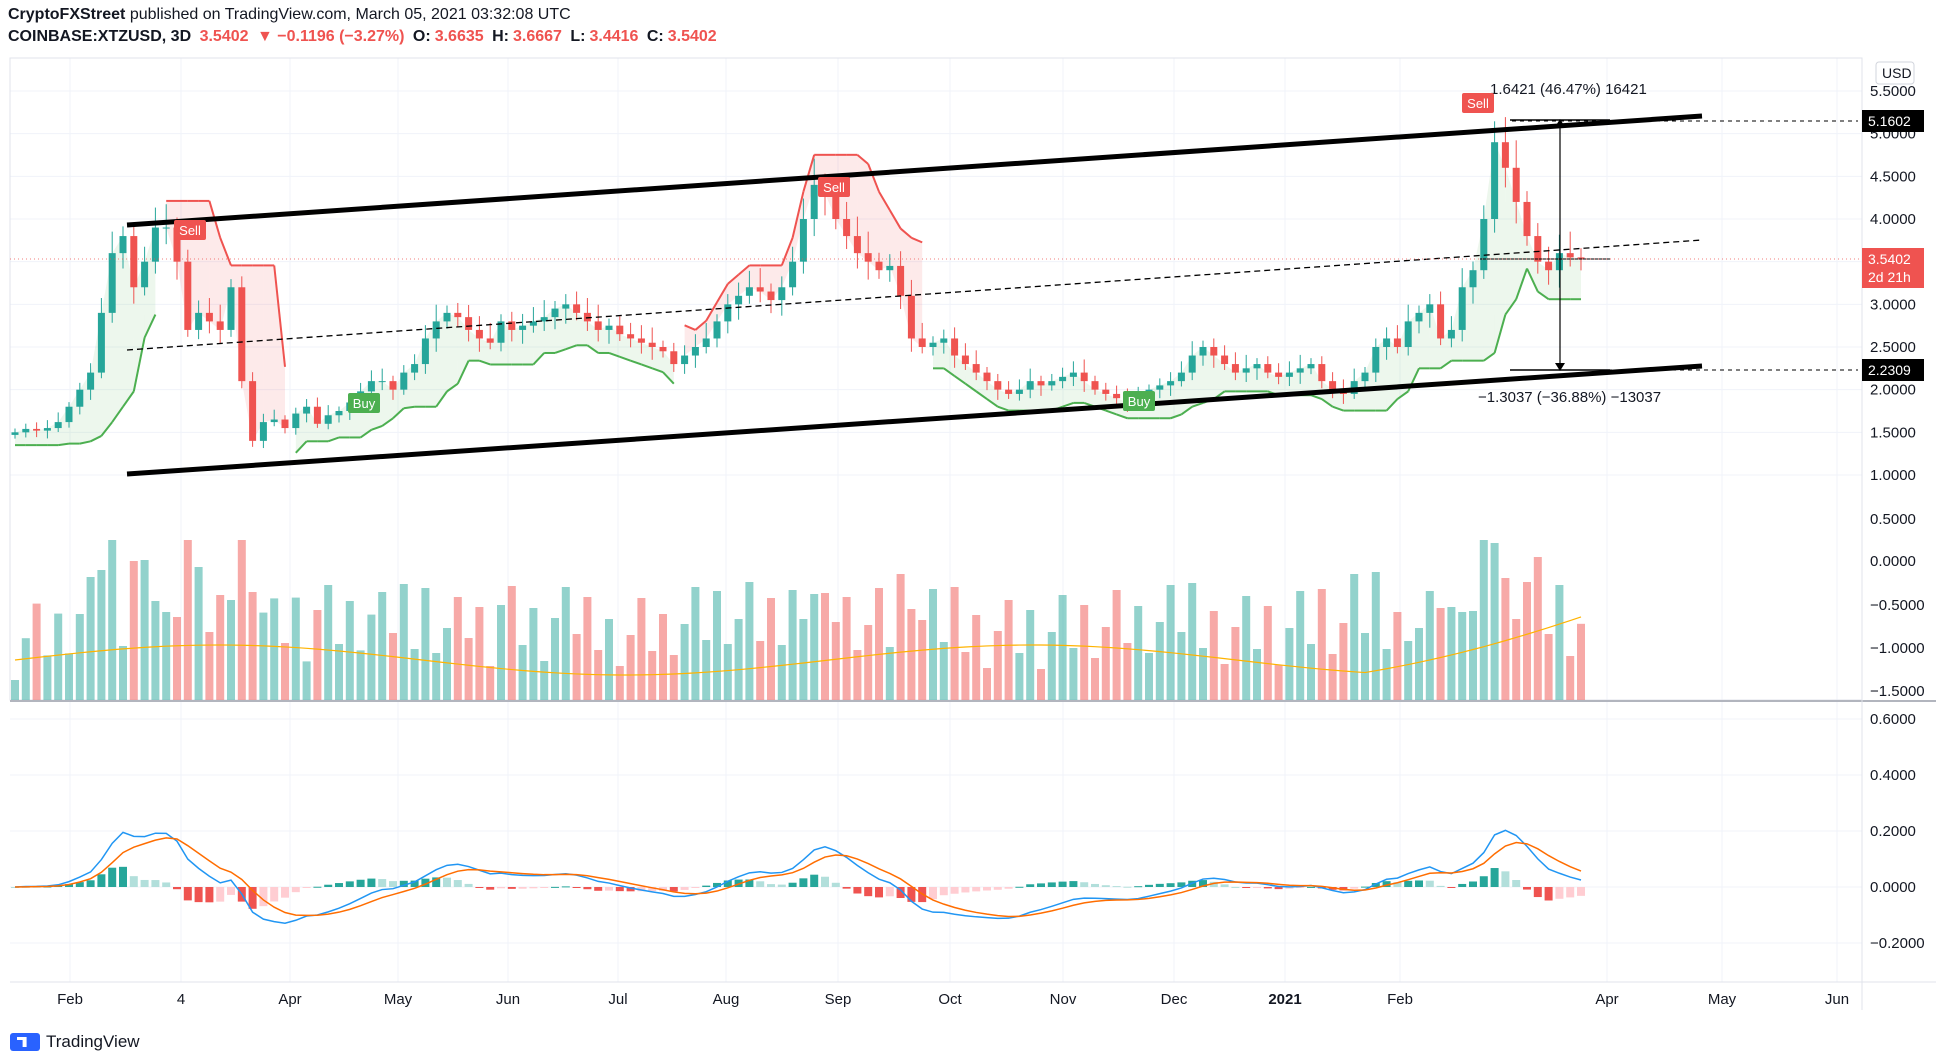 Image resolution: width=1938 pixels, height=1064 pixels. I want to click on time-tick-label: Apr, so click(1606, 999).